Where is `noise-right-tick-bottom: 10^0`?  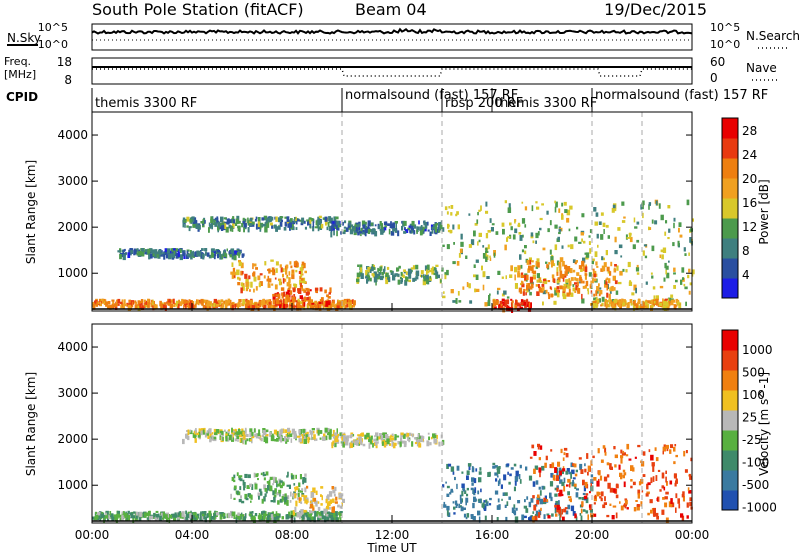 noise-right-tick-bottom: 10^0 is located at coordinates (725, 44).